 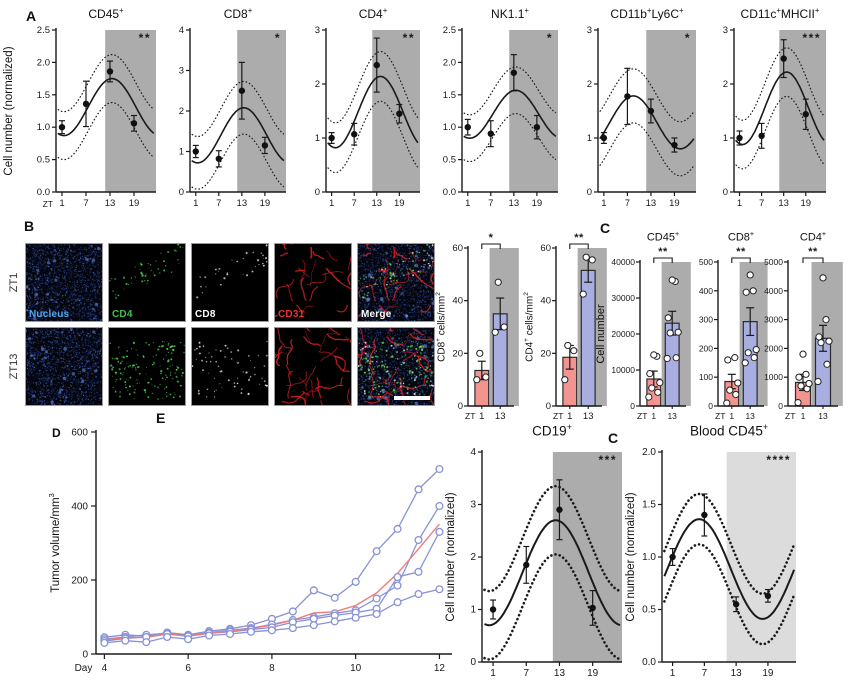 I want to click on chart-cosinor-cd8: 0 1 2 3 4 1 7 13 19 * CD8+, so click(x=228, y=110).